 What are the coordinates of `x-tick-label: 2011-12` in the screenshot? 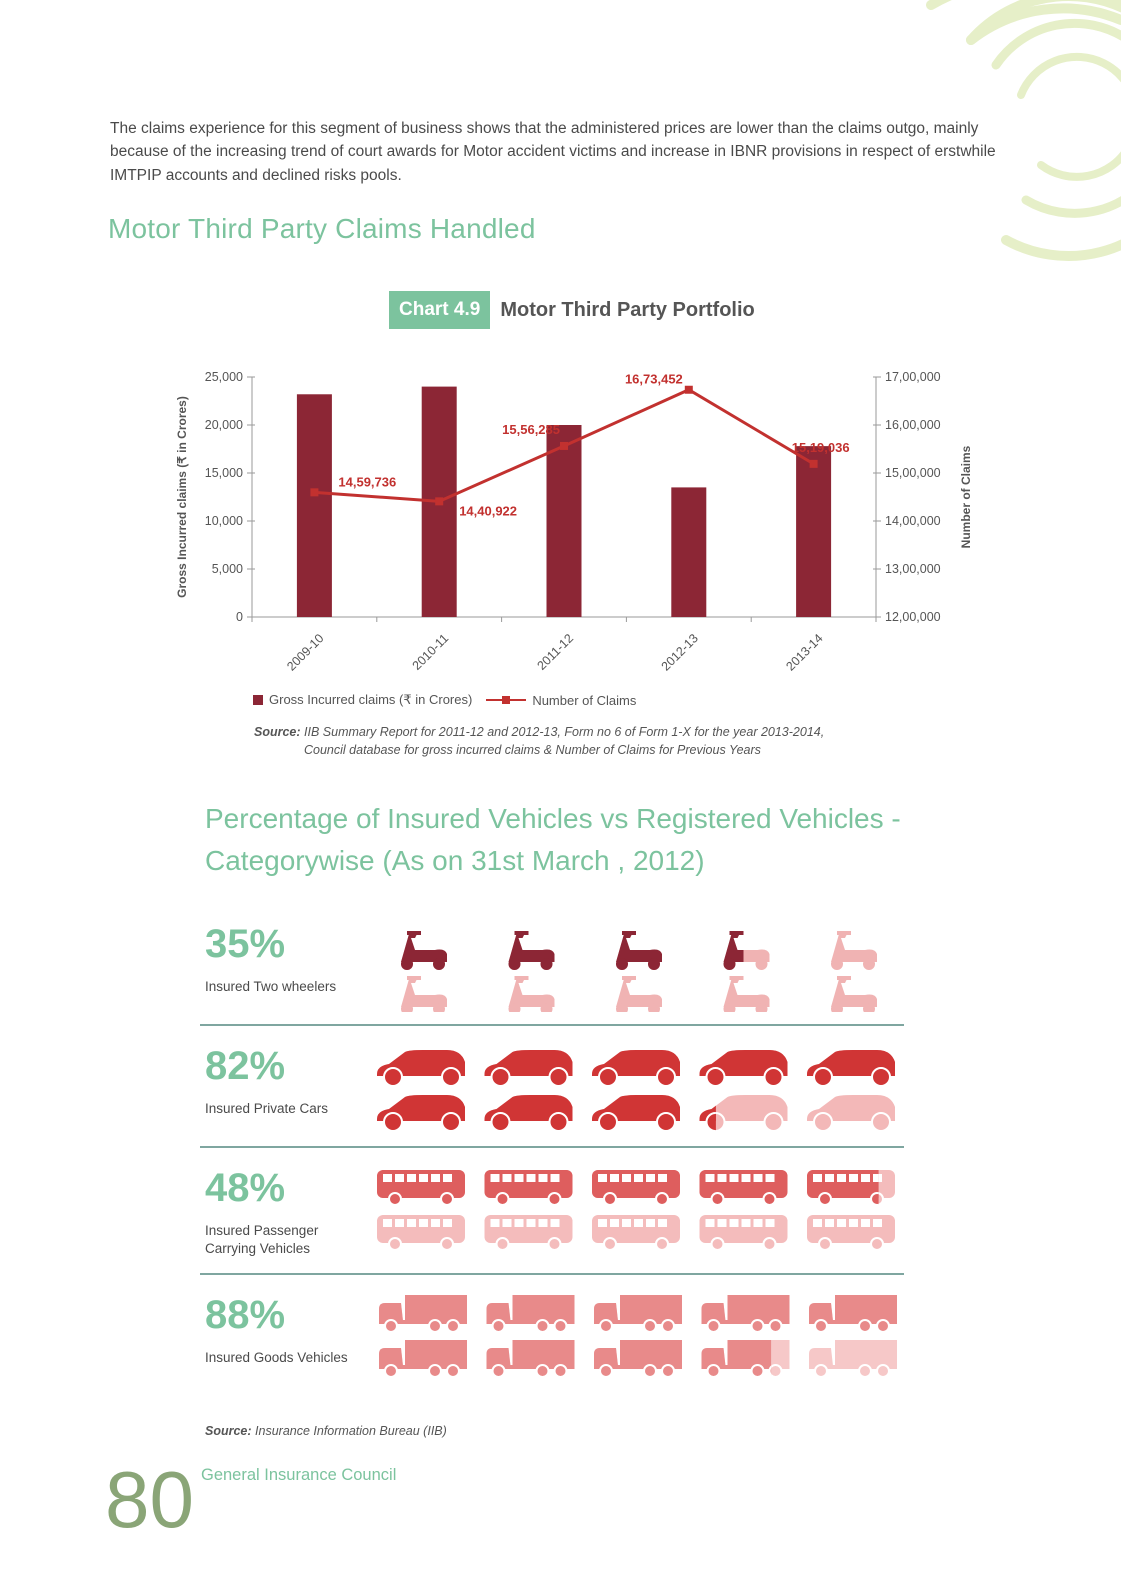 It's located at (555, 652).